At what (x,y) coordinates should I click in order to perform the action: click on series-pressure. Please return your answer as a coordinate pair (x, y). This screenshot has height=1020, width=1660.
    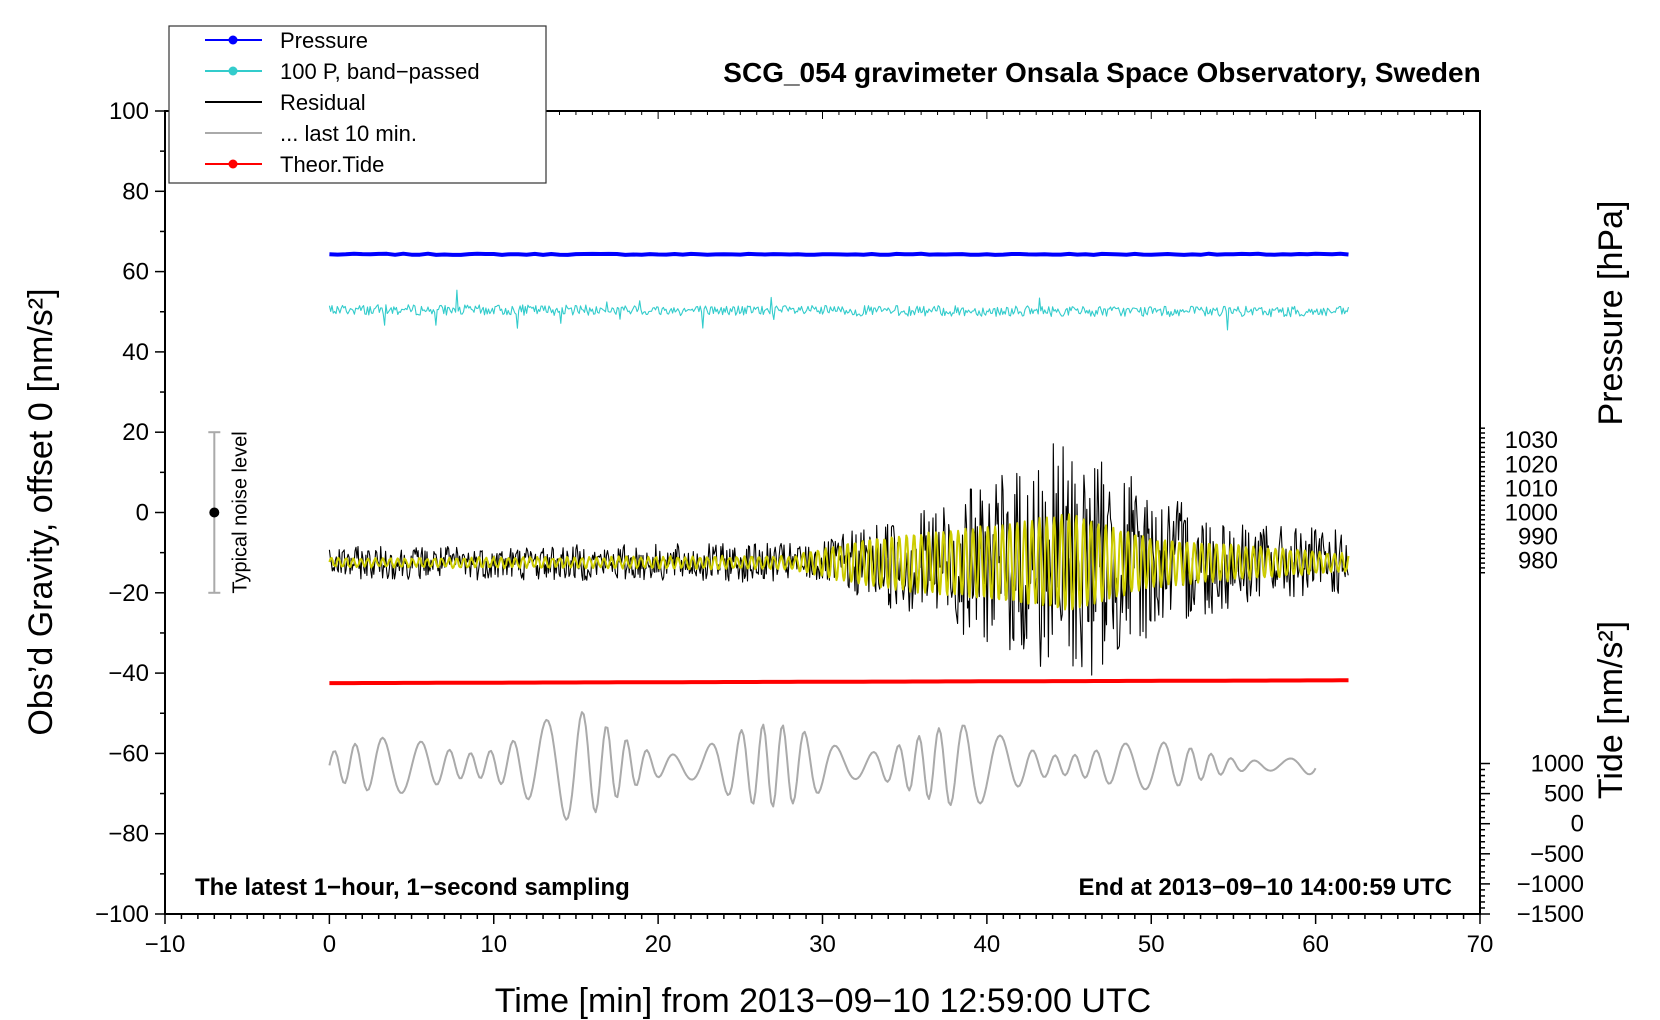
    Looking at the image, I should click on (839, 254).